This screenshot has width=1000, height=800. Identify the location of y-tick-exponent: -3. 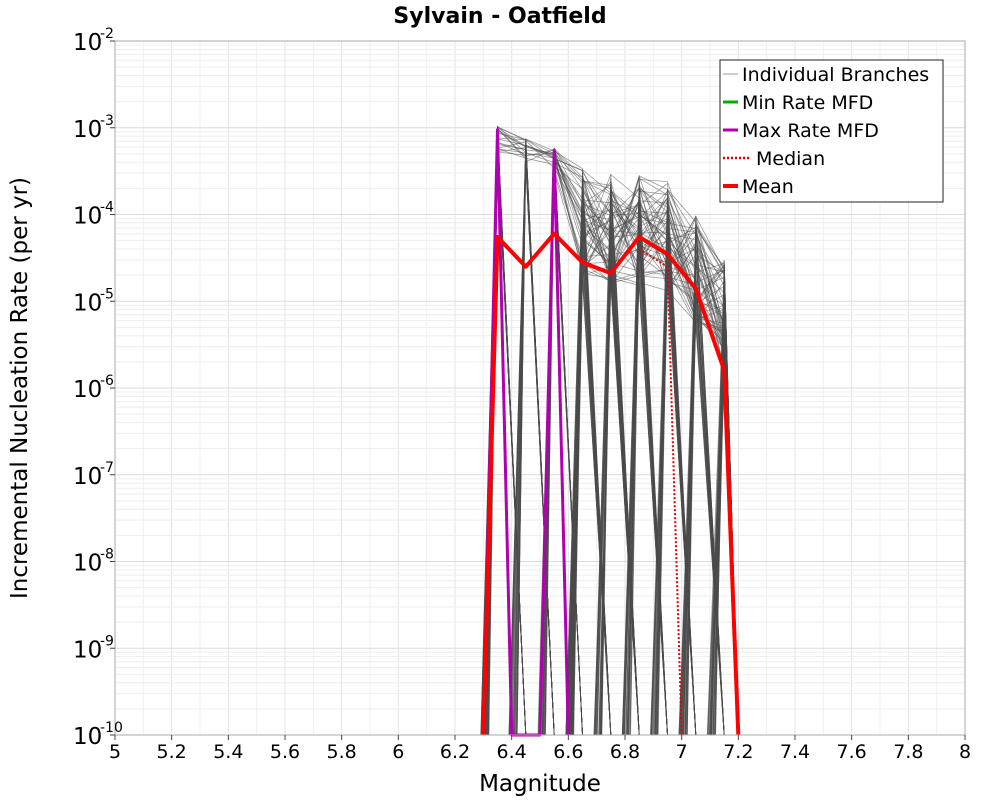
(107, 121).